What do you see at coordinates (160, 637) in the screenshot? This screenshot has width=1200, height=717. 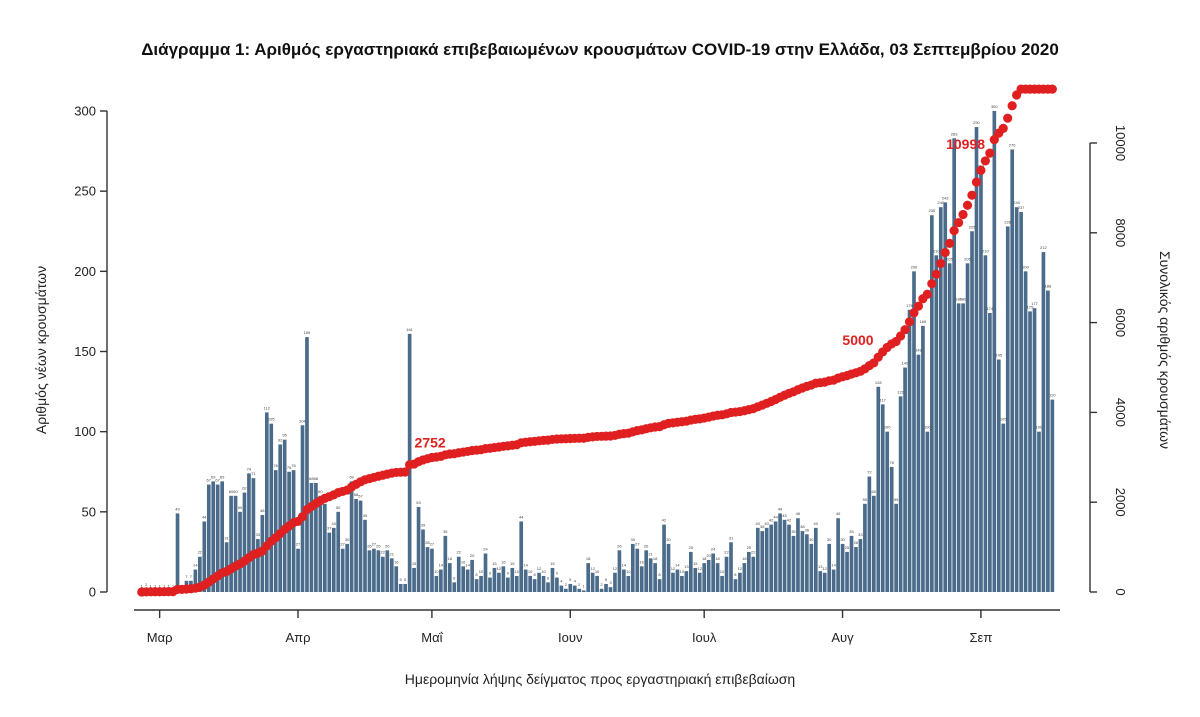 I see `x-tick-4: Μαρ` at bounding box center [160, 637].